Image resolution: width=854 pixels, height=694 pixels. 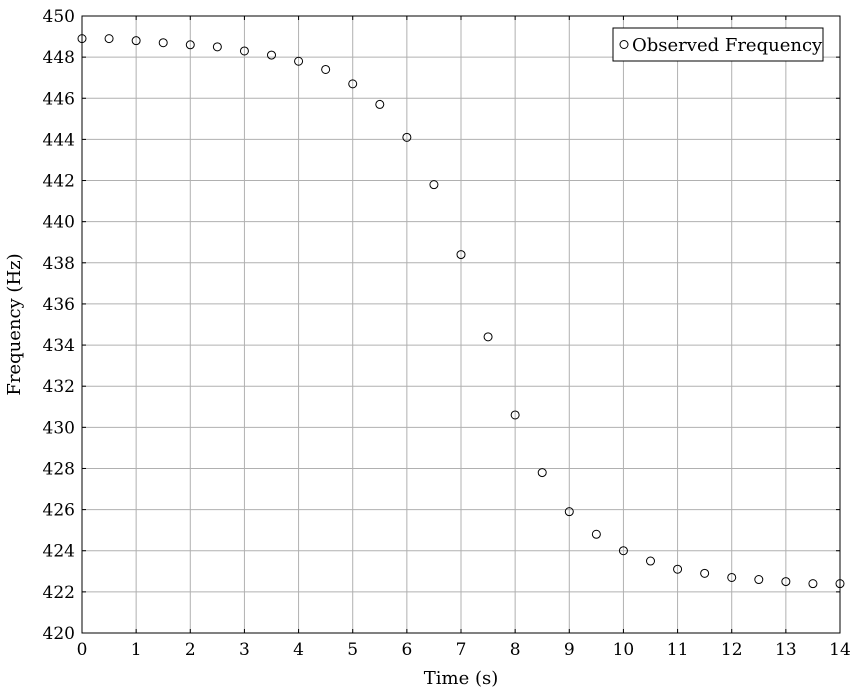 I want to click on x-tick-label: 7, so click(x=461, y=650).